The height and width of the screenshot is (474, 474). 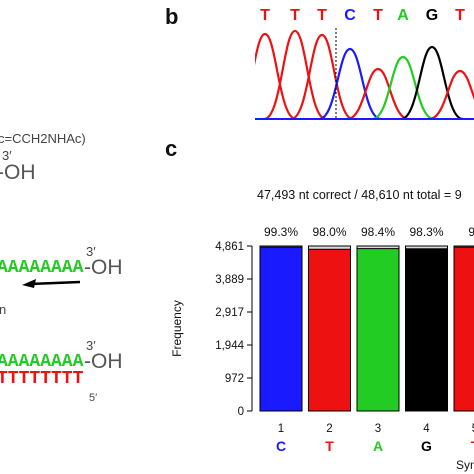 What do you see at coordinates (93, 398) in the screenshot?
I see `five-prime-label: 5′` at bounding box center [93, 398].